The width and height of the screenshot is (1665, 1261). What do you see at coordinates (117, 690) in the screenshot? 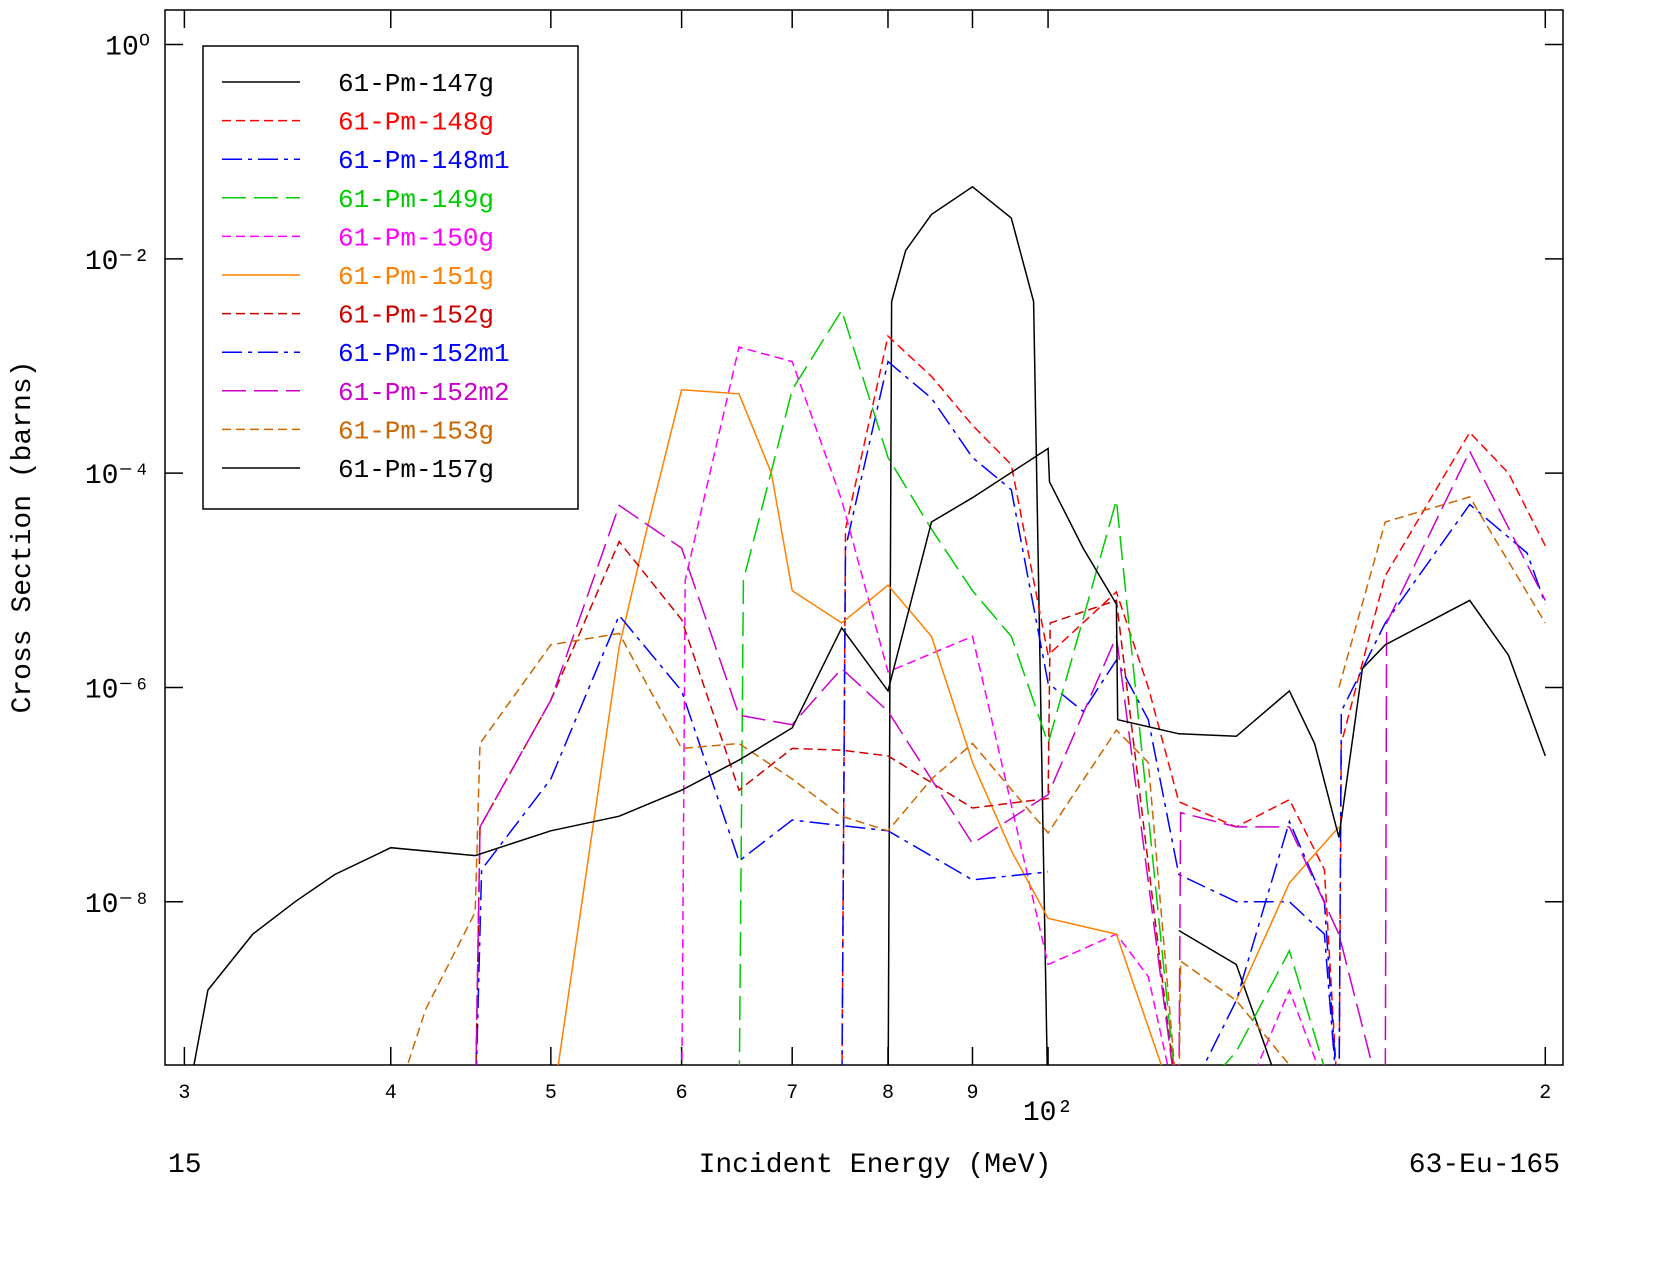
I see `y-tick-label: 10⁻⁶` at bounding box center [117, 690].